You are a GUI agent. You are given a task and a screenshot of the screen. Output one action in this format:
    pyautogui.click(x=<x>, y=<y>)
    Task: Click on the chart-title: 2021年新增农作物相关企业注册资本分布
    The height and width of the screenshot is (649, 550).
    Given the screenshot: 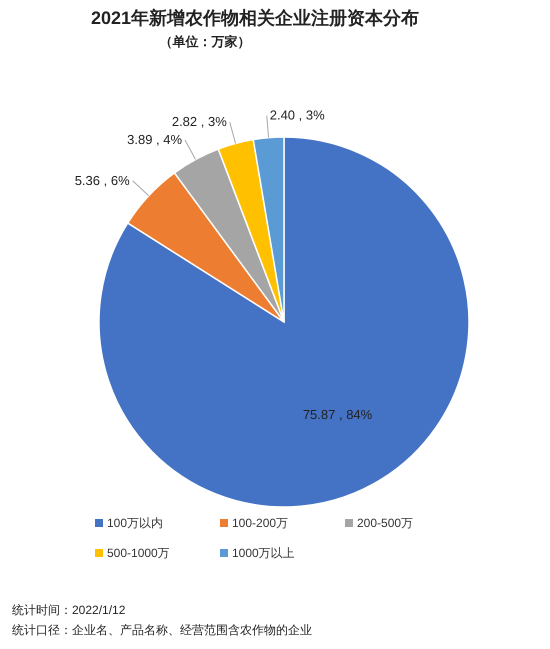 What is the action you would take?
    pyautogui.click(x=255, y=18)
    